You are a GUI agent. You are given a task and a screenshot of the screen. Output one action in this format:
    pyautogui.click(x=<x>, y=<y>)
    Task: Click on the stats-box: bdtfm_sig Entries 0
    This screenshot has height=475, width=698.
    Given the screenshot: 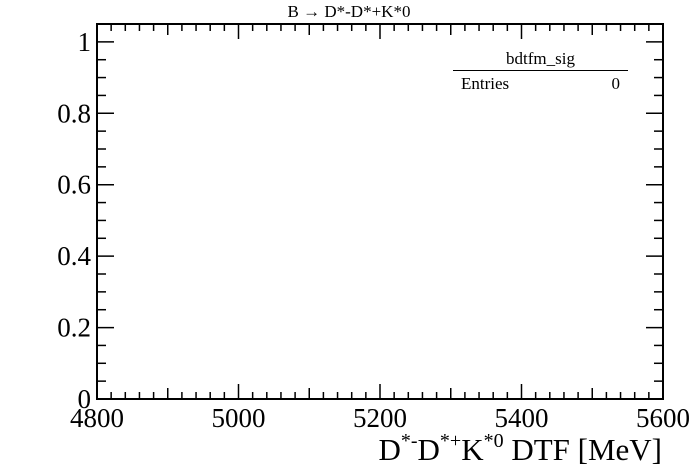 What is the action you would take?
    pyautogui.click(x=540, y=71)
    